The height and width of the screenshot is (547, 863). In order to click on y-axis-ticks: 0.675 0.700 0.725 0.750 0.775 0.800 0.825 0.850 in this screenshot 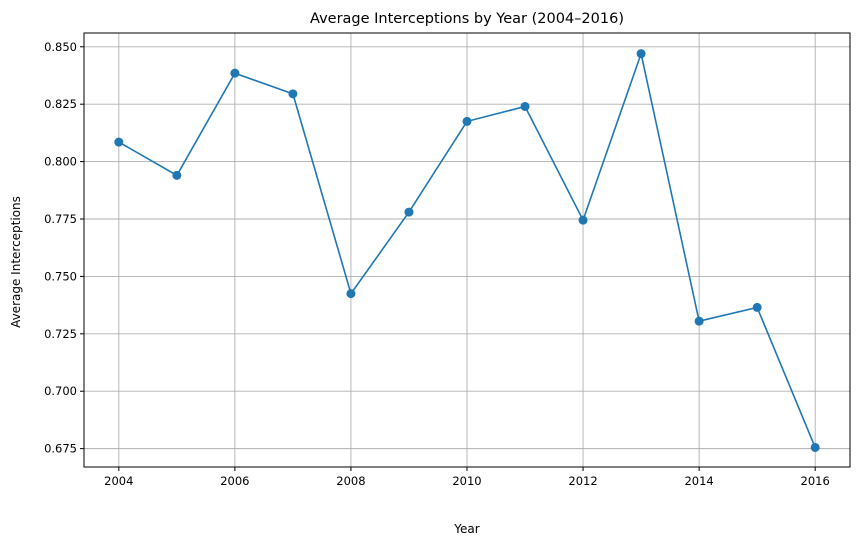, I will do `click(64, 248)`.